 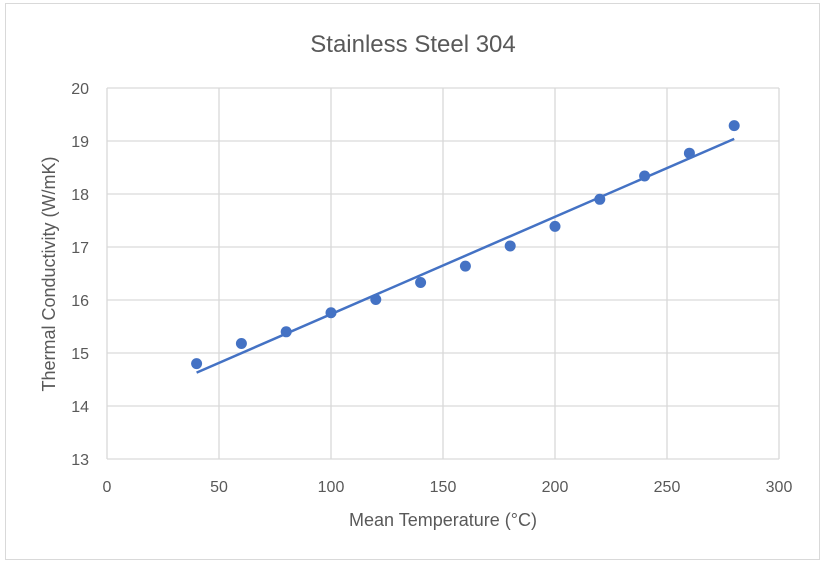 I want to click on y-tick-label: 18, so click(x=80, y=195).